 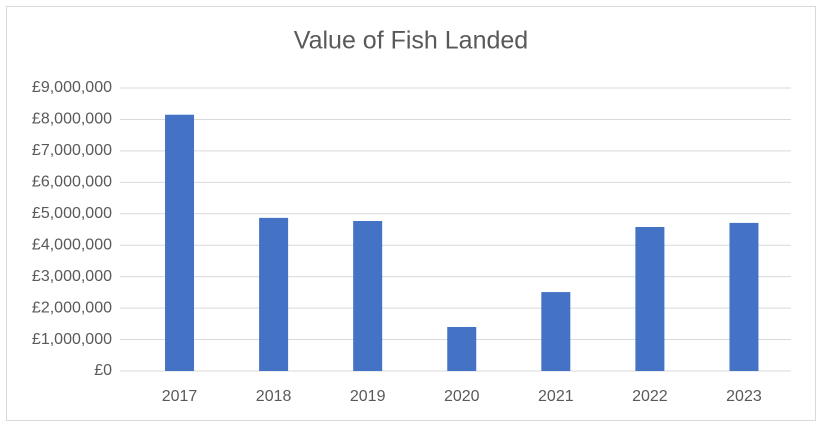 What do you see at coordinates (72, 339) in the screenshot?
I see `y-tick-label: £1,000,000` at bounding box center [72, 339].